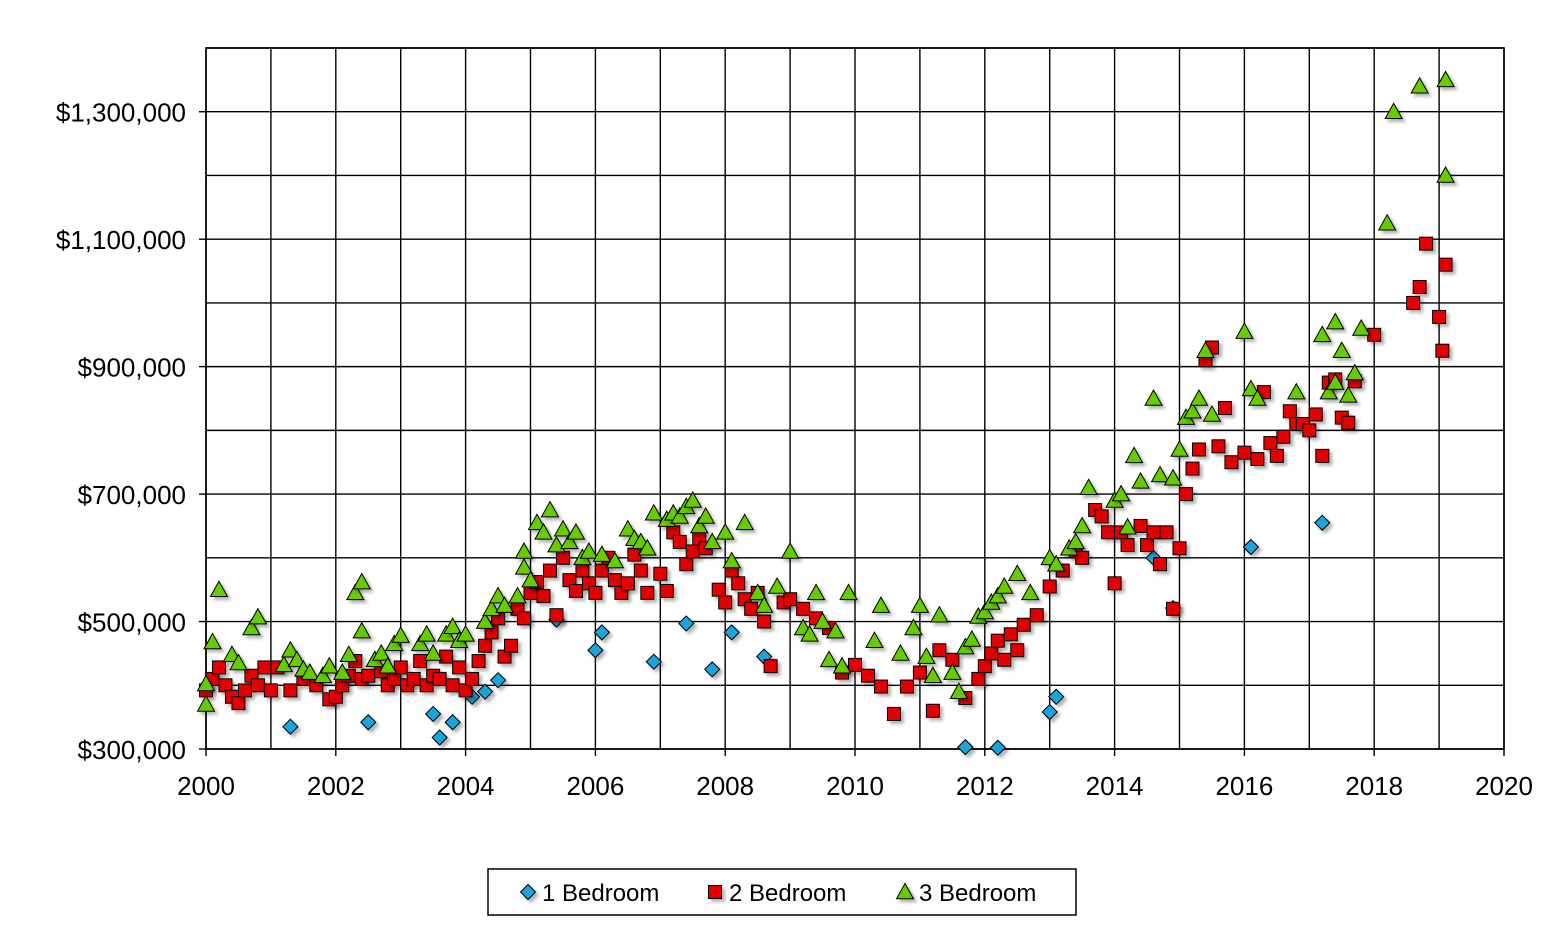  I want to click on legend-box, so click(782, 892).